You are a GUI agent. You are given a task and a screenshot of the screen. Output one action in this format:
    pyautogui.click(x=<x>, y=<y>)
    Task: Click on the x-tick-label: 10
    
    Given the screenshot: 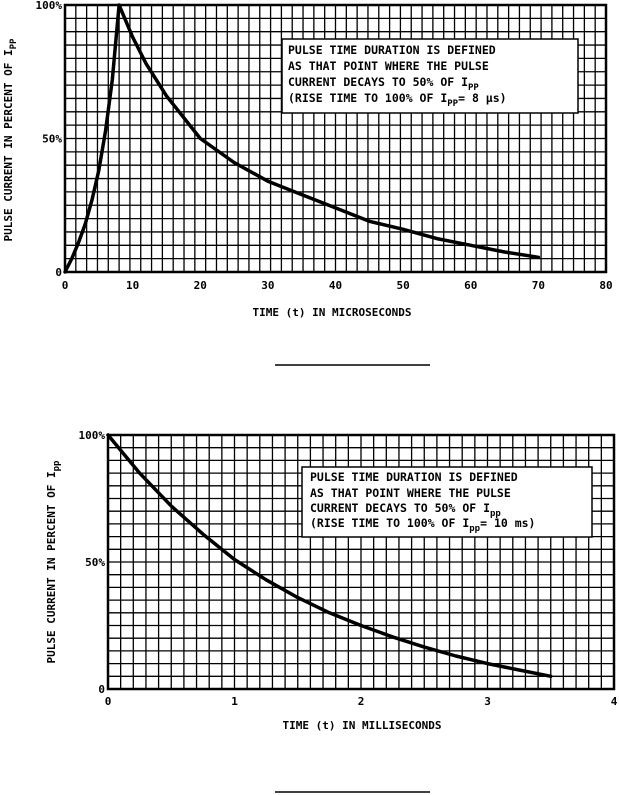 What is the action you would take?
    pyautogui.click(x=132, y=285)
    